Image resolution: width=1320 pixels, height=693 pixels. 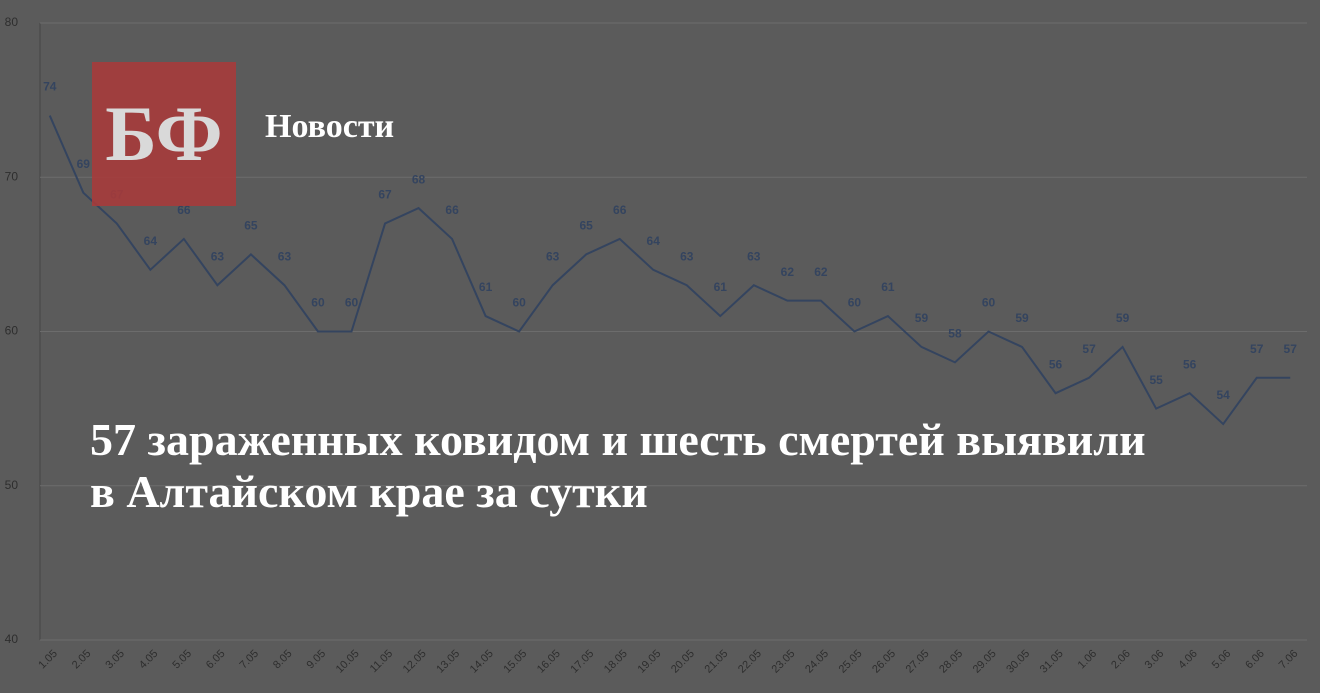 What do you see at coordinates (1121, 660) in the screenshot?
I see `x-tick-label: 2.06` at bounding box center [1121, 660].